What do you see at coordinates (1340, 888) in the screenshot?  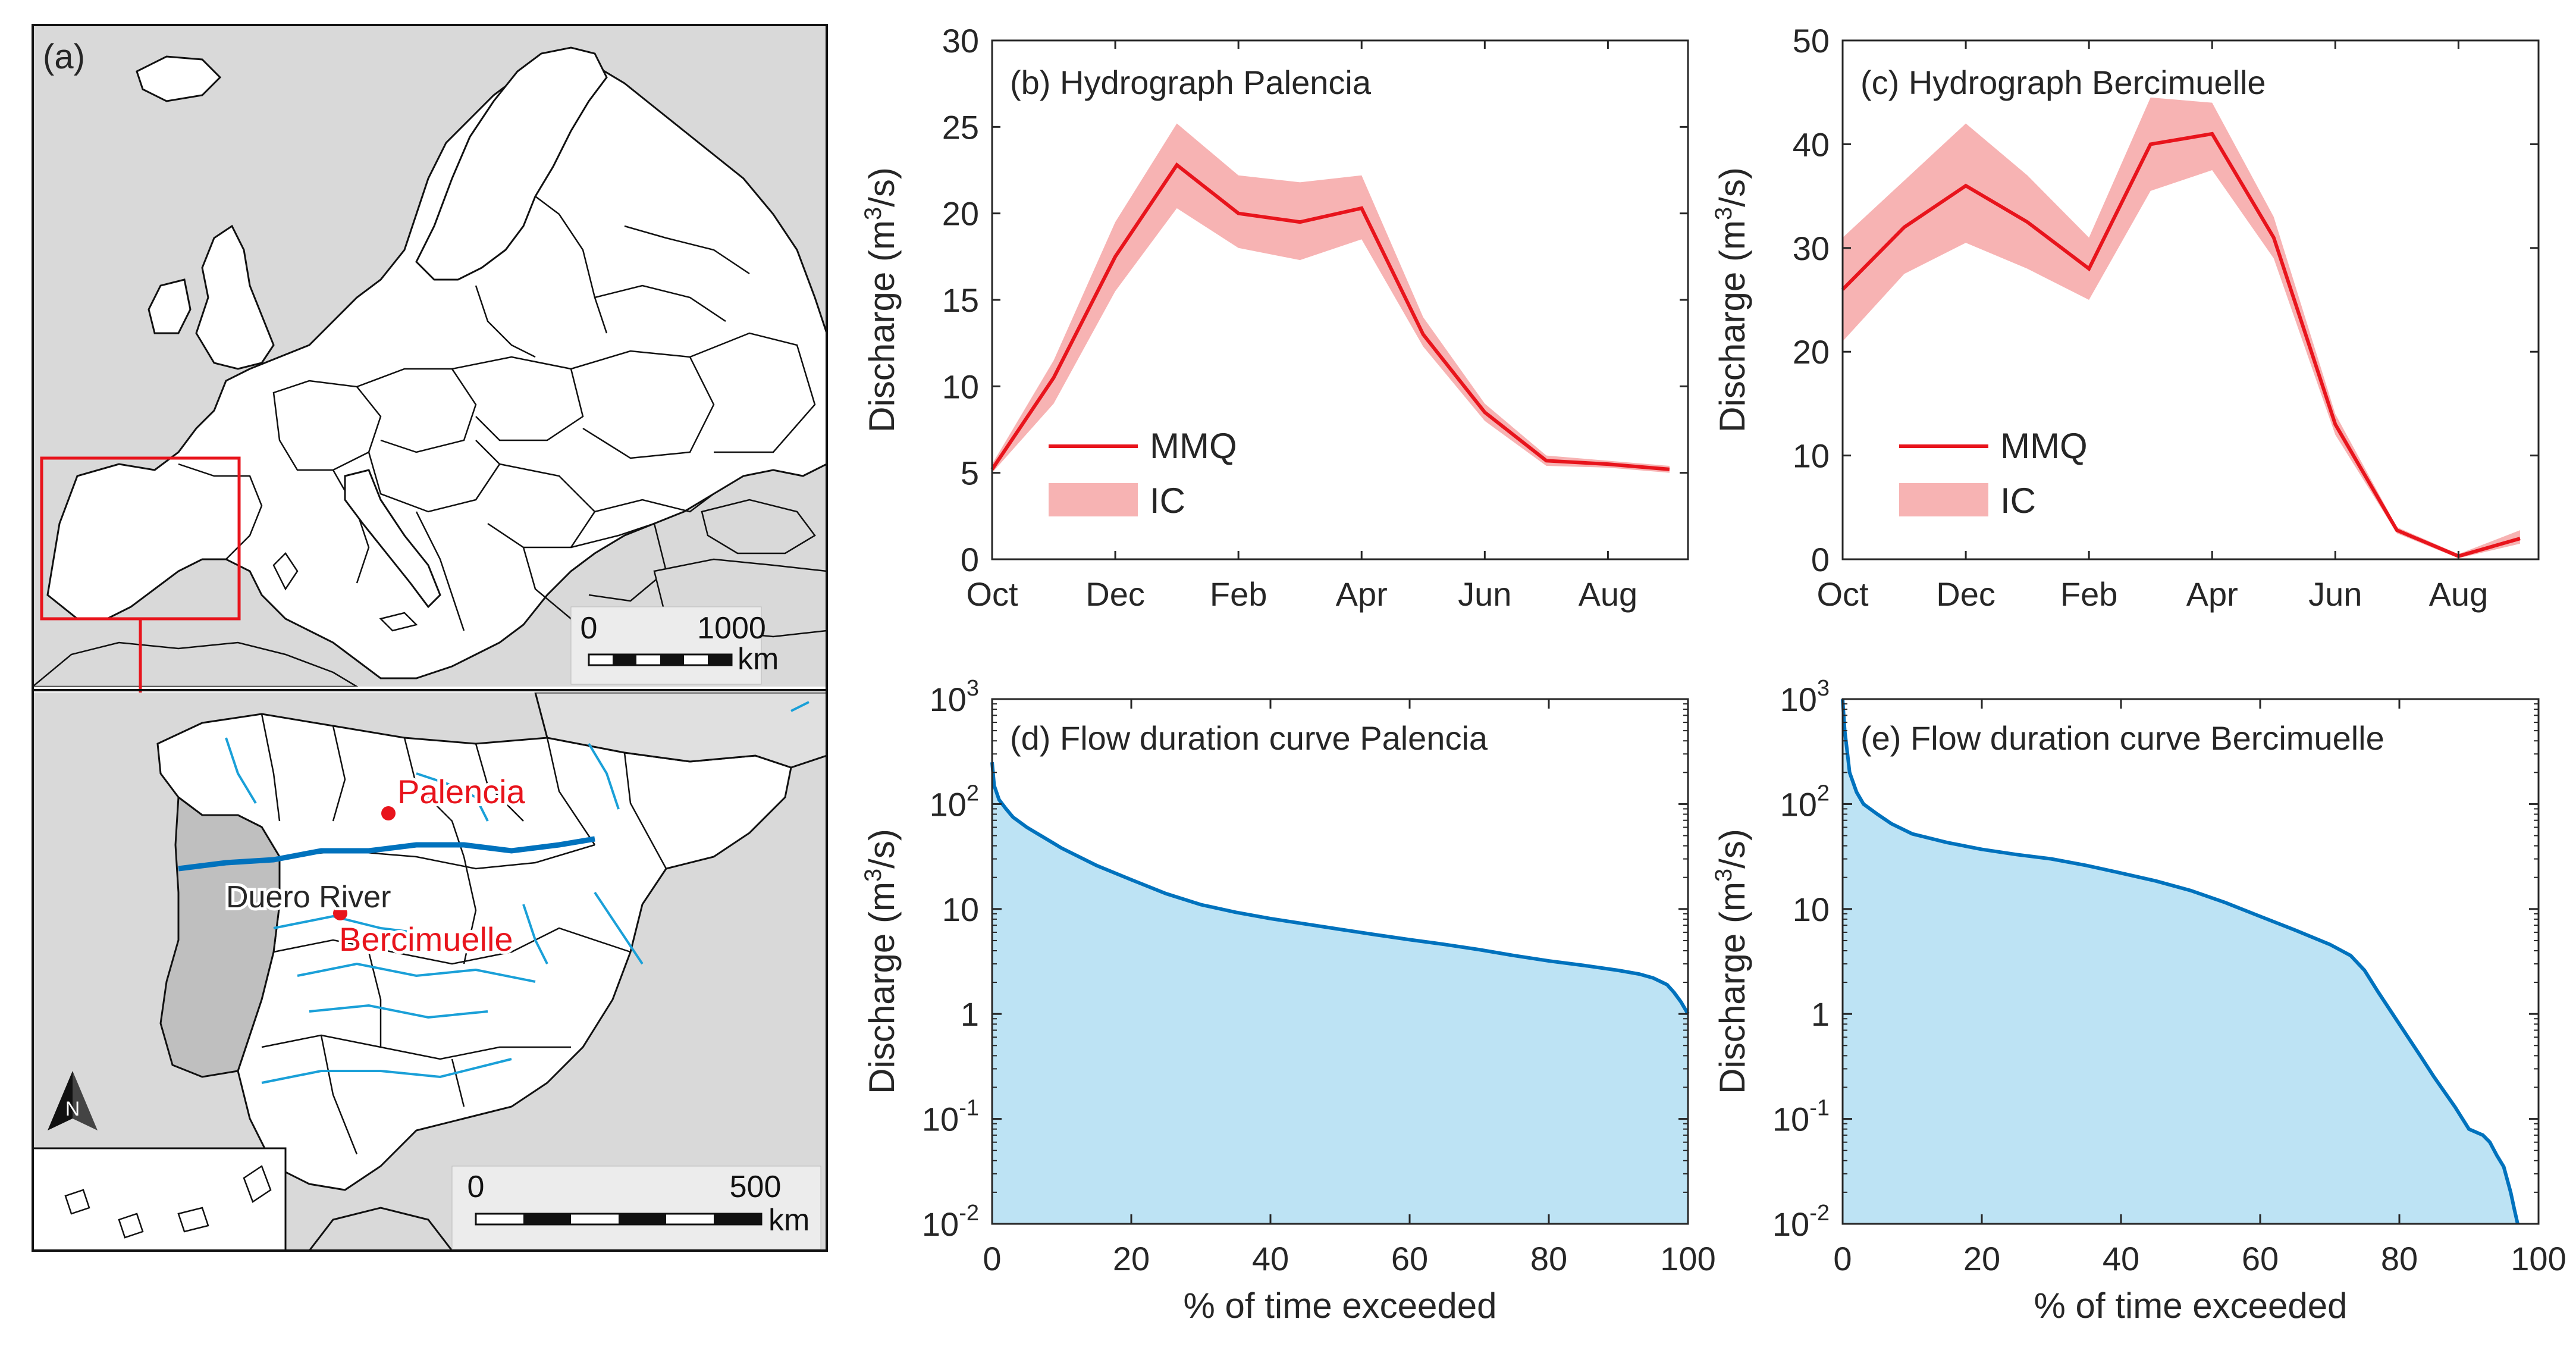 I see `fdc-line` at bounding box center [1340, 888].